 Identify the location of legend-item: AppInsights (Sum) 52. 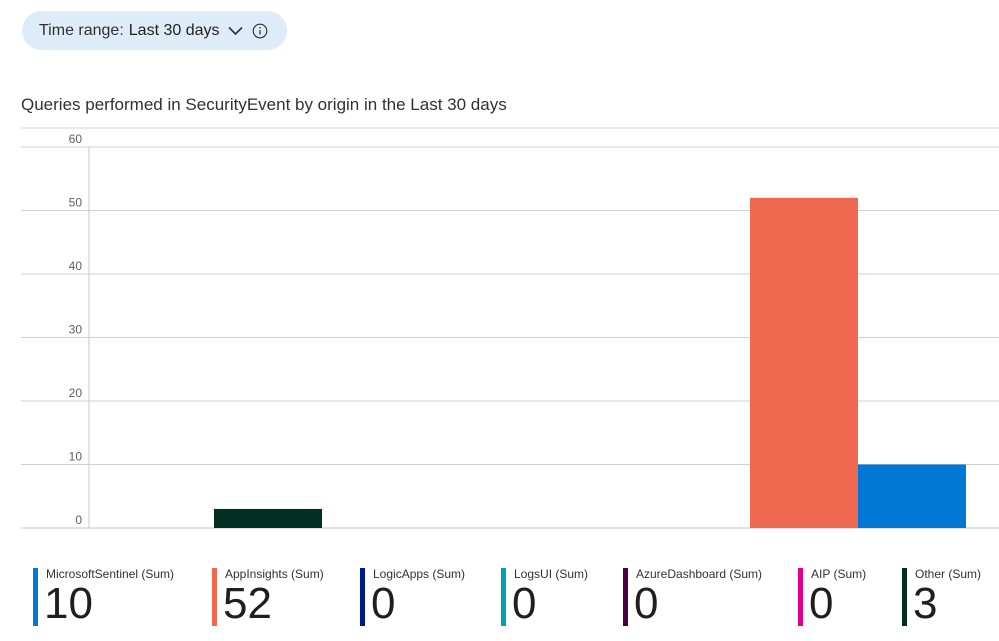
(268, 597).